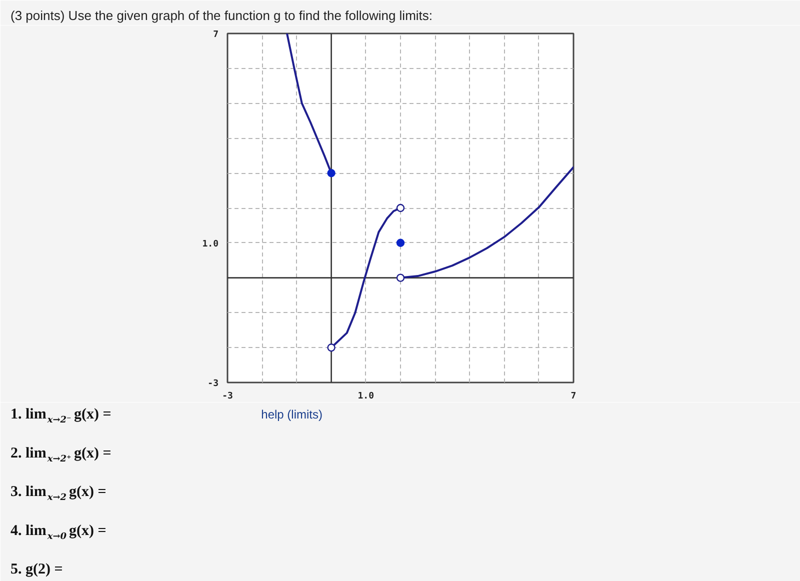  What do you see at coordinates (36, 570) in the screenshot?
I see `text: 5. g(2) =` at bounding box center [36, 570].